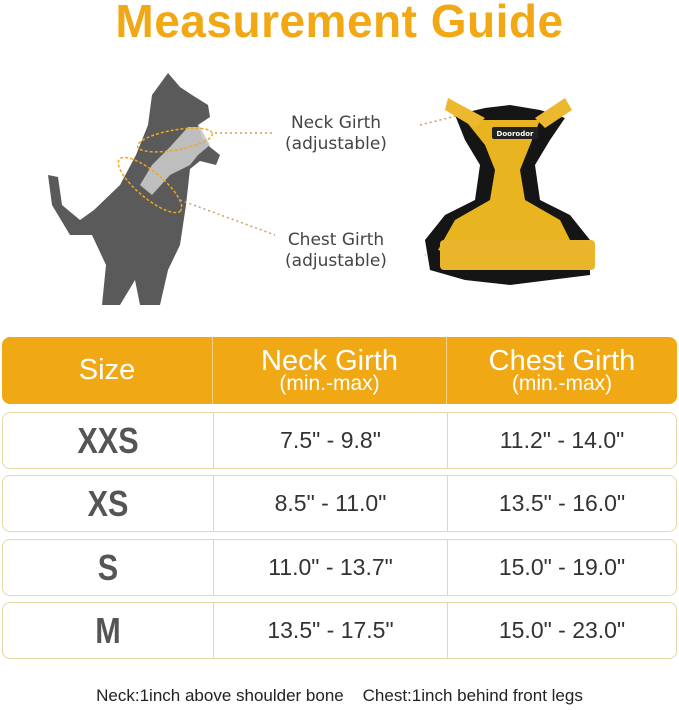 This screenshot has width=679, height=710. I want to click on svg-text: Doorodor, so click(516, 134).